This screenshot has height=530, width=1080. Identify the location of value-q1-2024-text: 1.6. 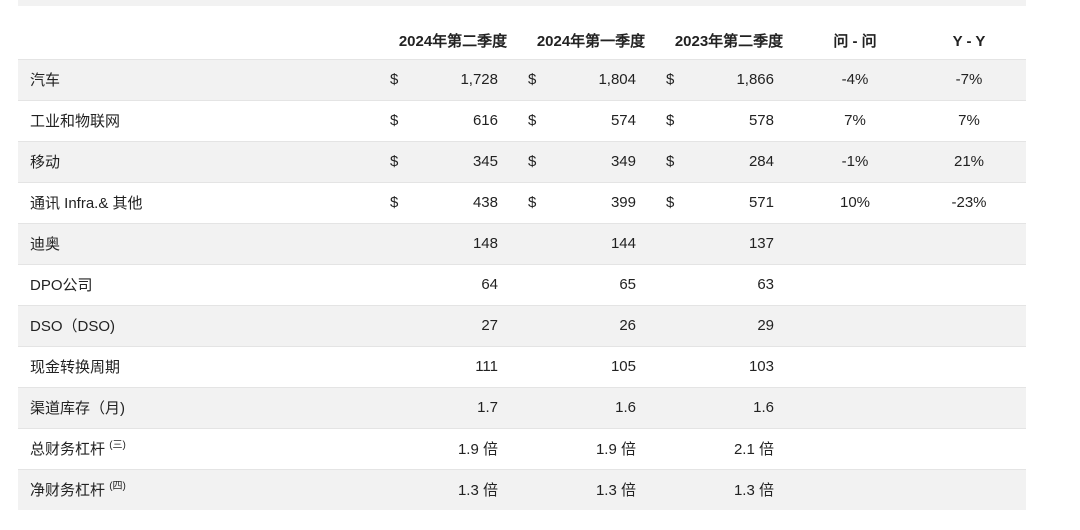
(625, 407).